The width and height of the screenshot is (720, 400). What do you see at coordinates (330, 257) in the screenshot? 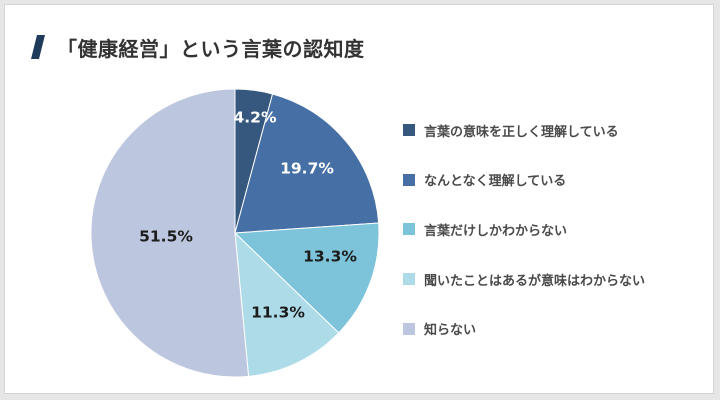
I see `slice-value-label-3: 13.3%` at bounding box center [330, 257].